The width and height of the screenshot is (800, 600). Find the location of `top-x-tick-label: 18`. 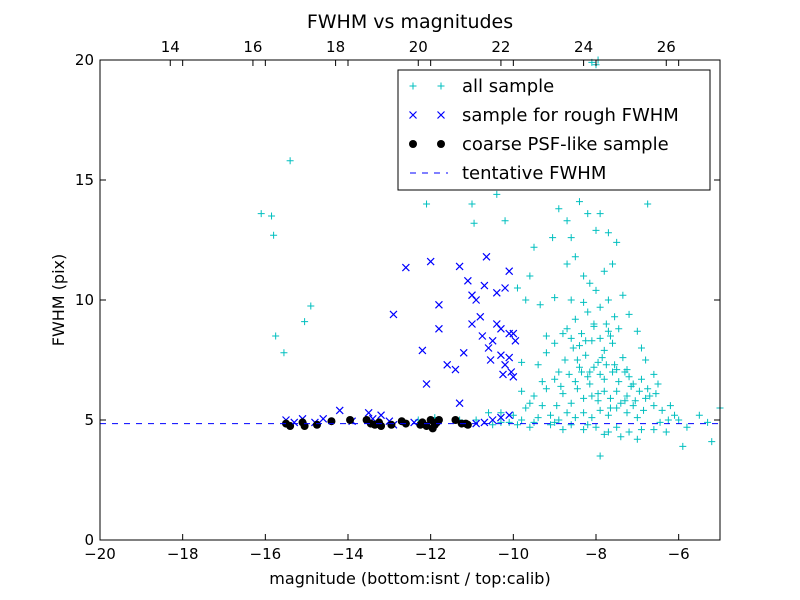

top-x-tick-label: 18 is located at coordinates (335, 47).